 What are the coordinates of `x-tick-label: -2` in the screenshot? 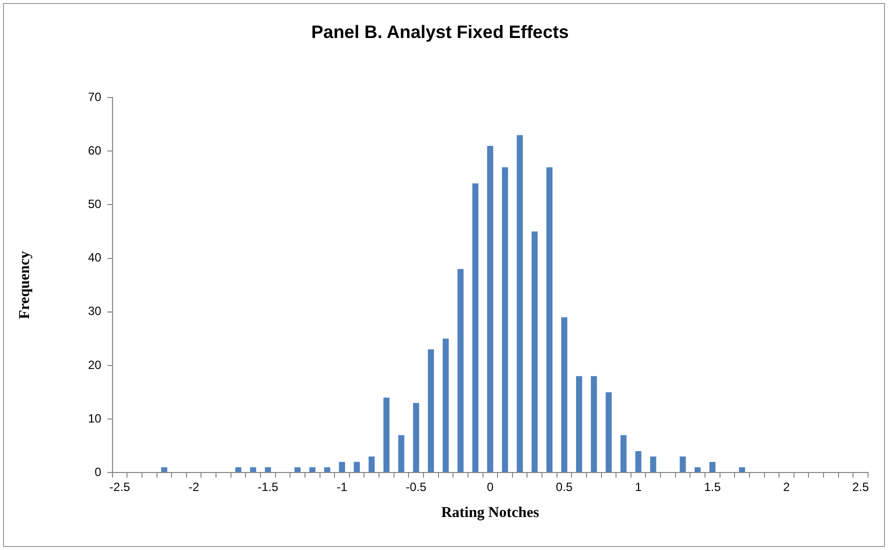 It's located at (194, 487).